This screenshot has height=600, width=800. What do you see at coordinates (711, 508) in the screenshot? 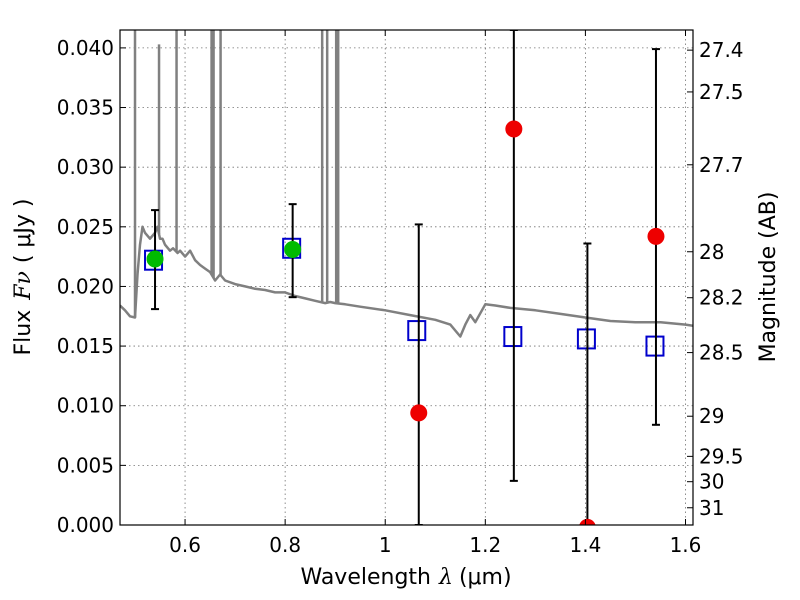
I see `mag-tick-label: 31` at bounding box center [711, 508].